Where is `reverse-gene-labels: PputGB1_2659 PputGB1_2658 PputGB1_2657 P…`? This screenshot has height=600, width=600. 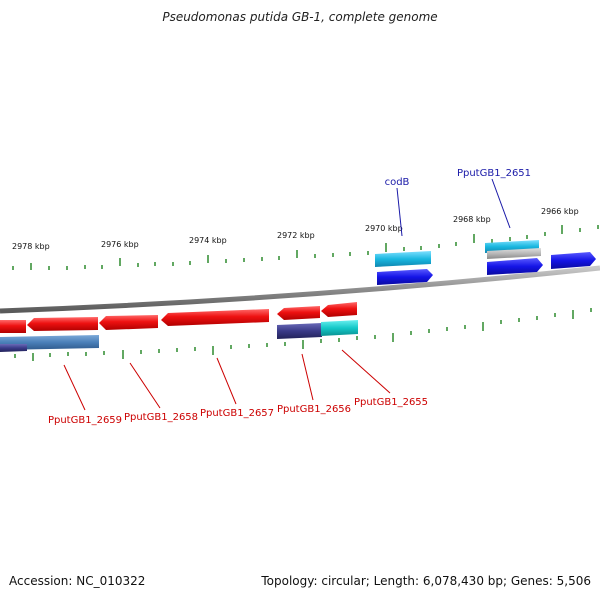 reverse-gene-labels: PputGB1_2659 PputGB1_2658 PputGB1_2657 P… is located at coordinates (238, 411).